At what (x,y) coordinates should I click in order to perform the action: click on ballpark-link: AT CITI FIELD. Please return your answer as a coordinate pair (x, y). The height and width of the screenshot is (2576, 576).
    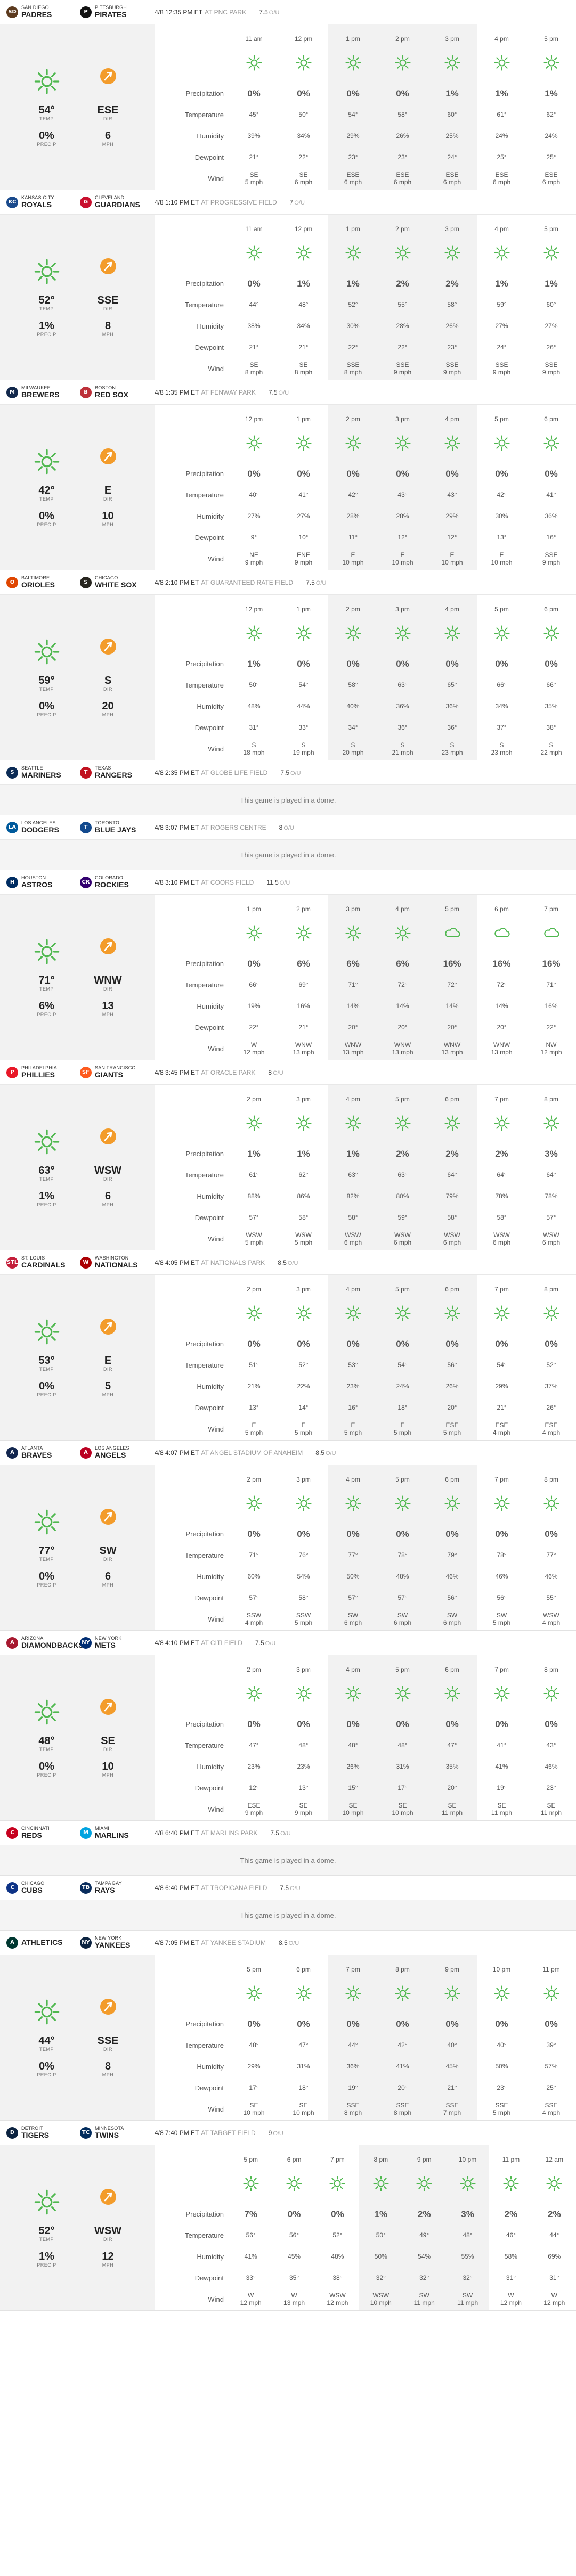
    Looking at the image, I should click on (222, 1643).